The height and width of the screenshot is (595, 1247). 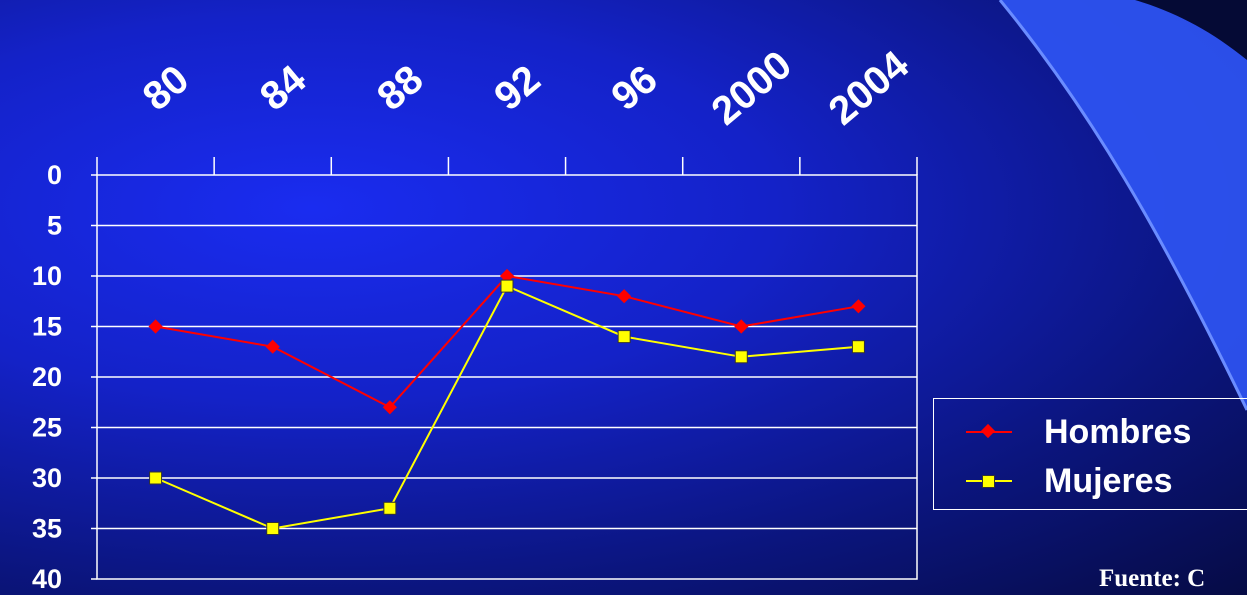 What do you see at coordinates (988, 431) in the screenshot?
I see `legend-diamond-marker-icon` at bounding box center [988, 431].